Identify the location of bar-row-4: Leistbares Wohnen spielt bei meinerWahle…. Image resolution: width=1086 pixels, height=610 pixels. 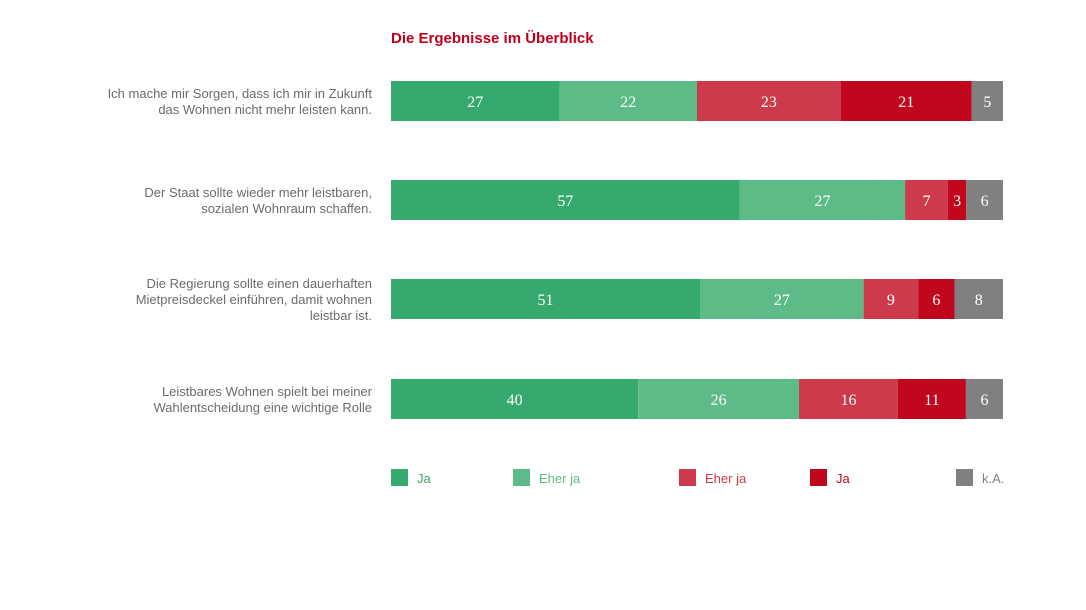
(578, 399).